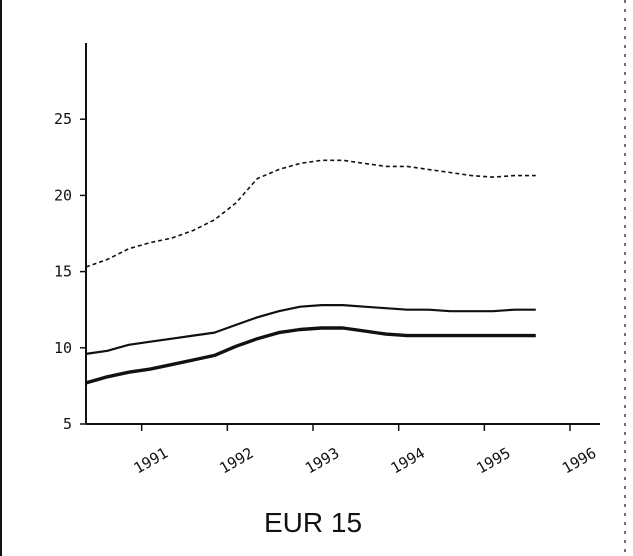 This screenshot has height=556, width=633. What do you see at coordinates (493, 461) in the screenshot?
I see `x-tick-label: 1995` at bounding box center [493, 461].